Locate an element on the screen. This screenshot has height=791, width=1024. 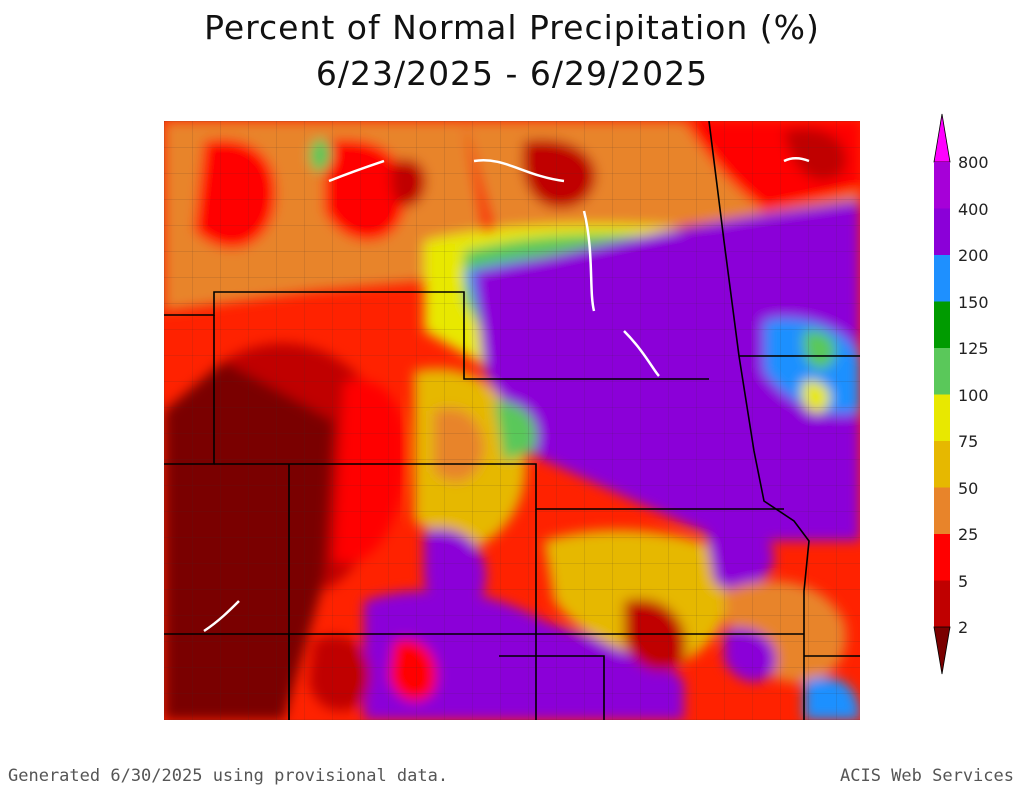
legend-arrow-bottom is located at coordinates (942, 650).